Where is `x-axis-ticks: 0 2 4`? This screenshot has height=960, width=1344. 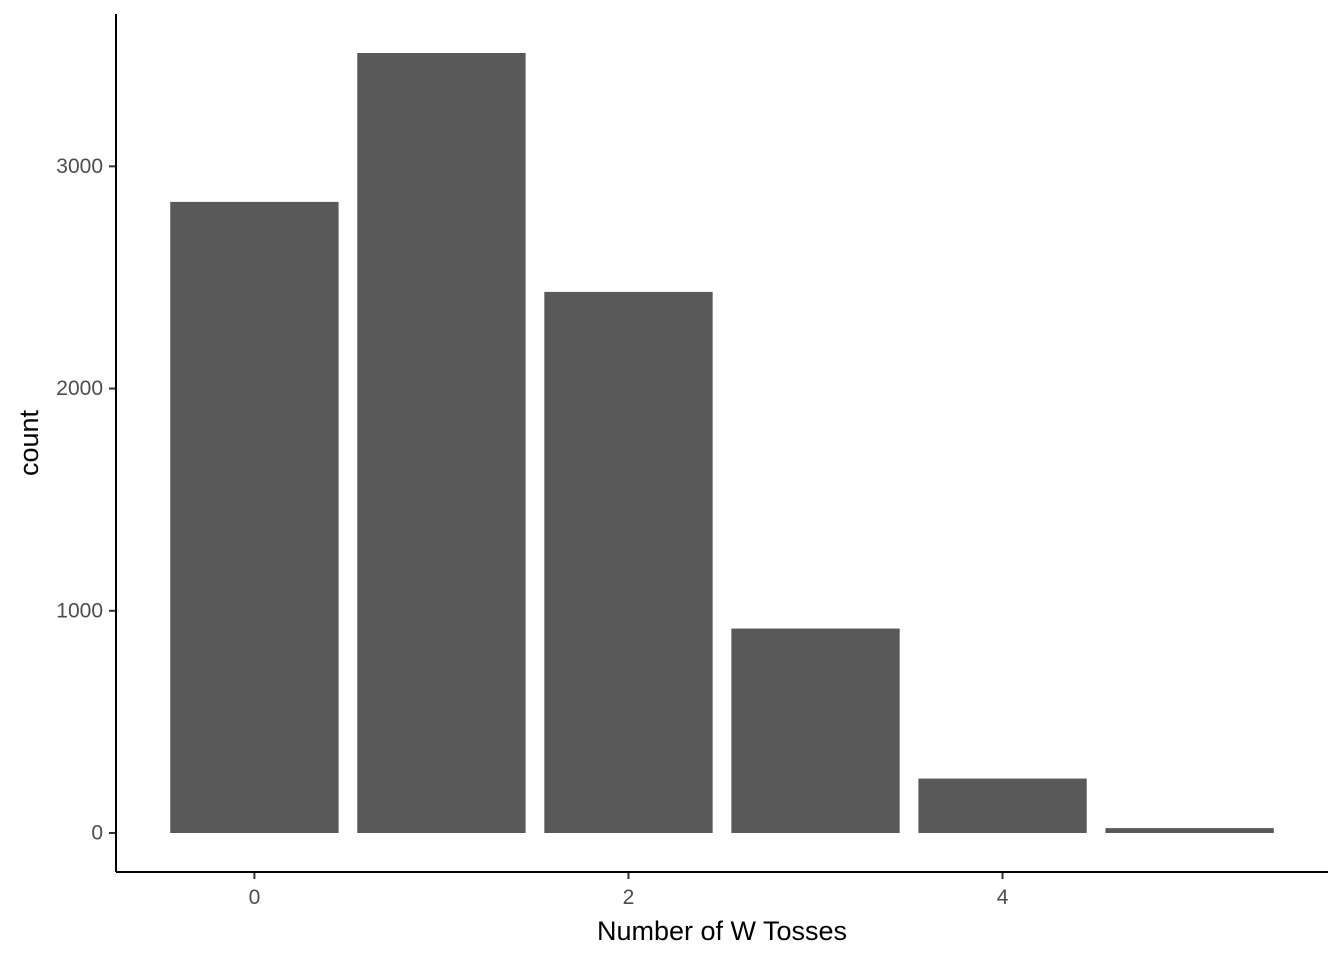
x-axis-ticks: 0 2 4 is located at coordinates (629, 890).